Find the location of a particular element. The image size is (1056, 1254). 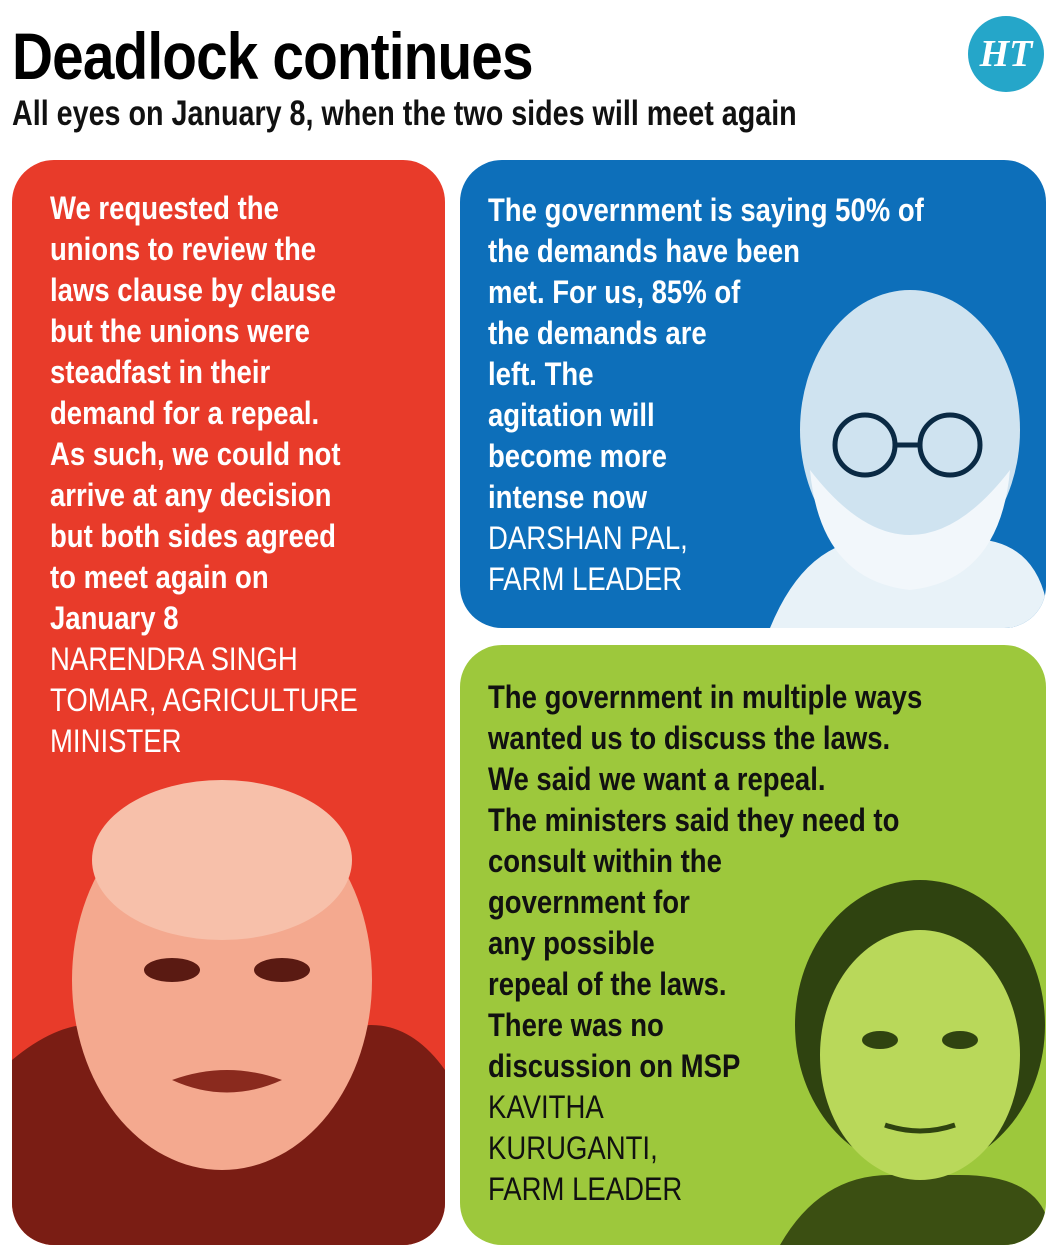

quote-line: We said we want a repeal. is located at coordinates (657, 779).